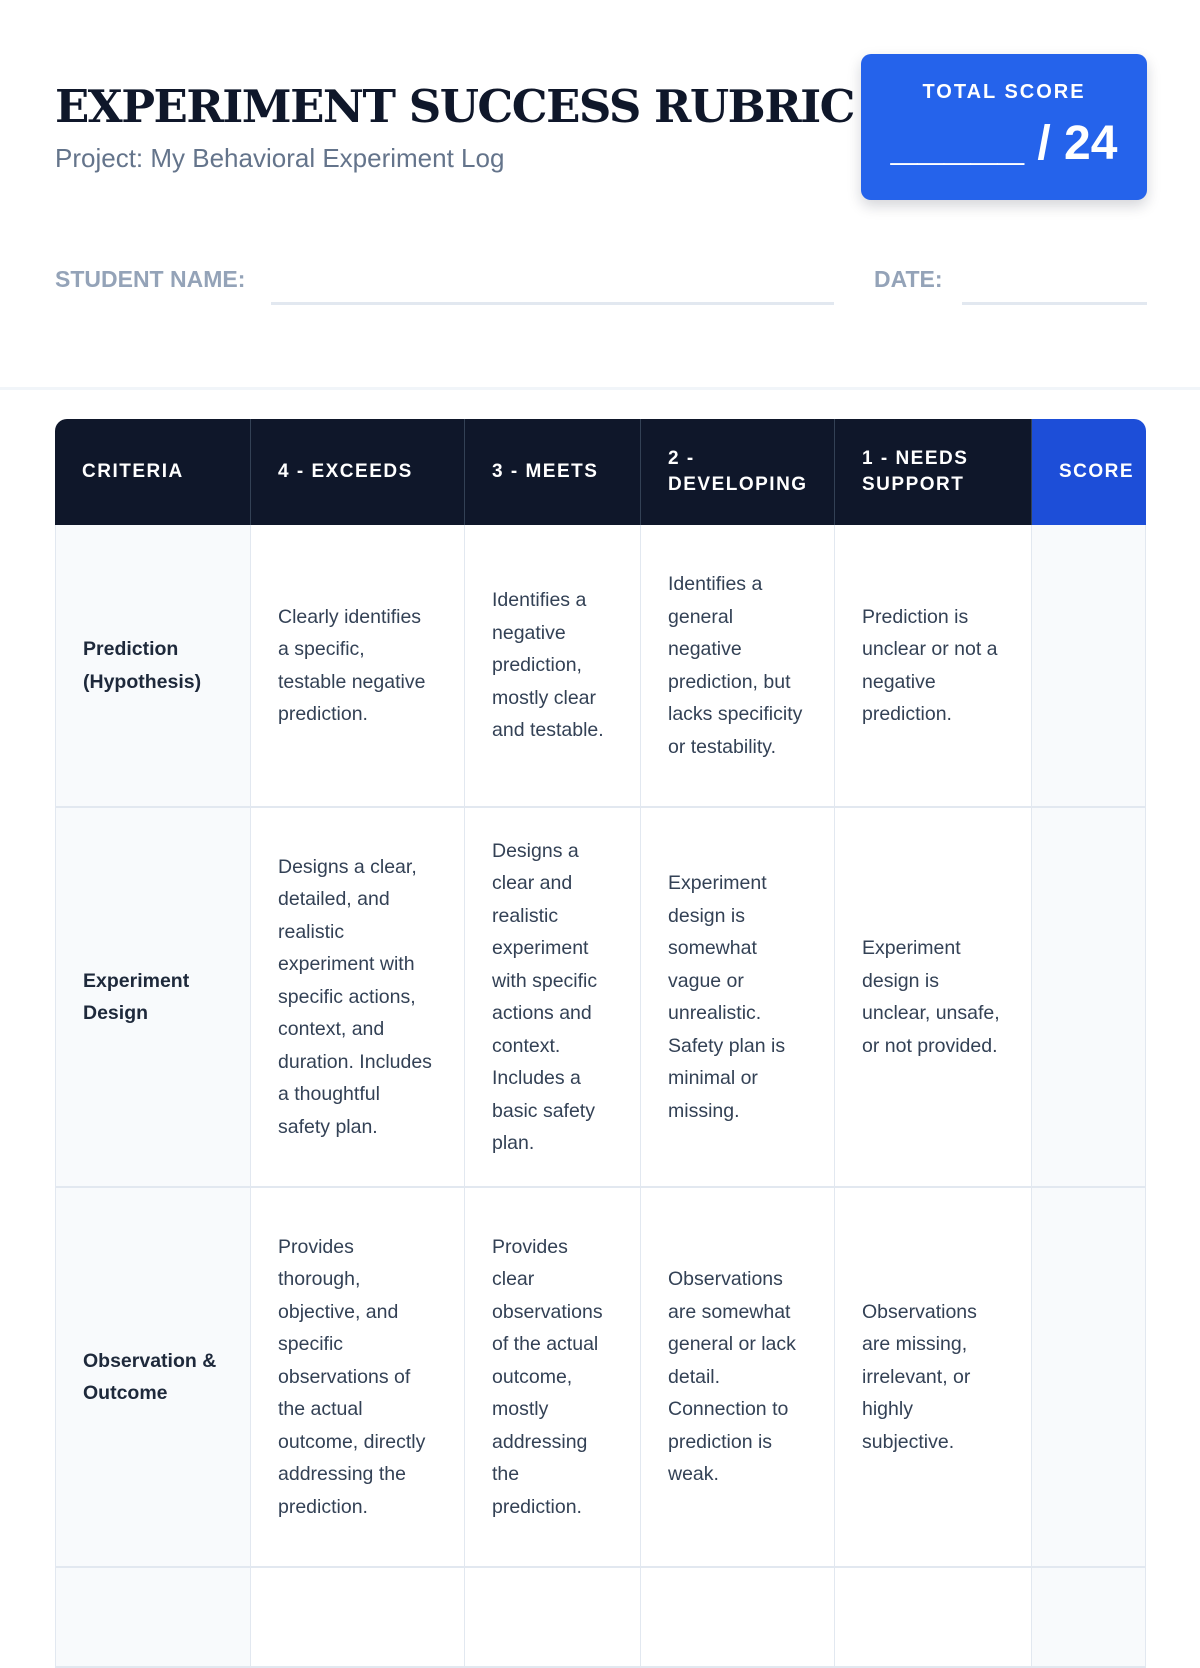  I want to click on criteria-cell, so click(153, 1618).